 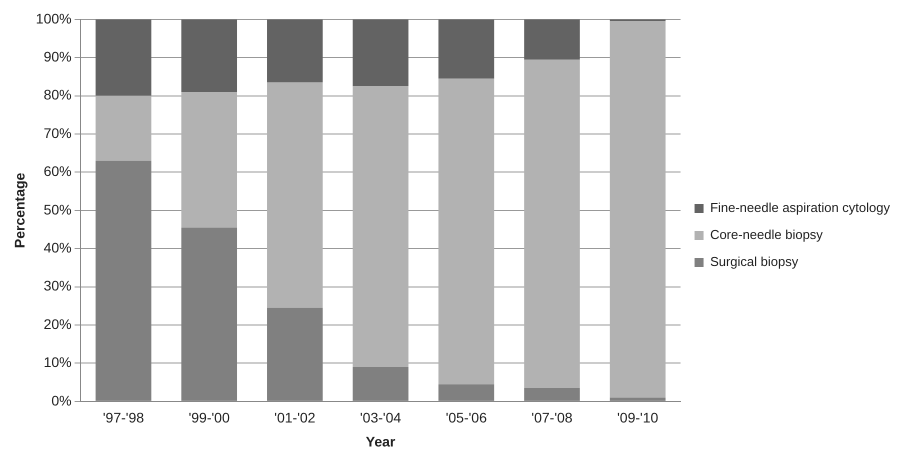 I want to click on x-tick-label: '97-'98, so click(x=123, y=418).